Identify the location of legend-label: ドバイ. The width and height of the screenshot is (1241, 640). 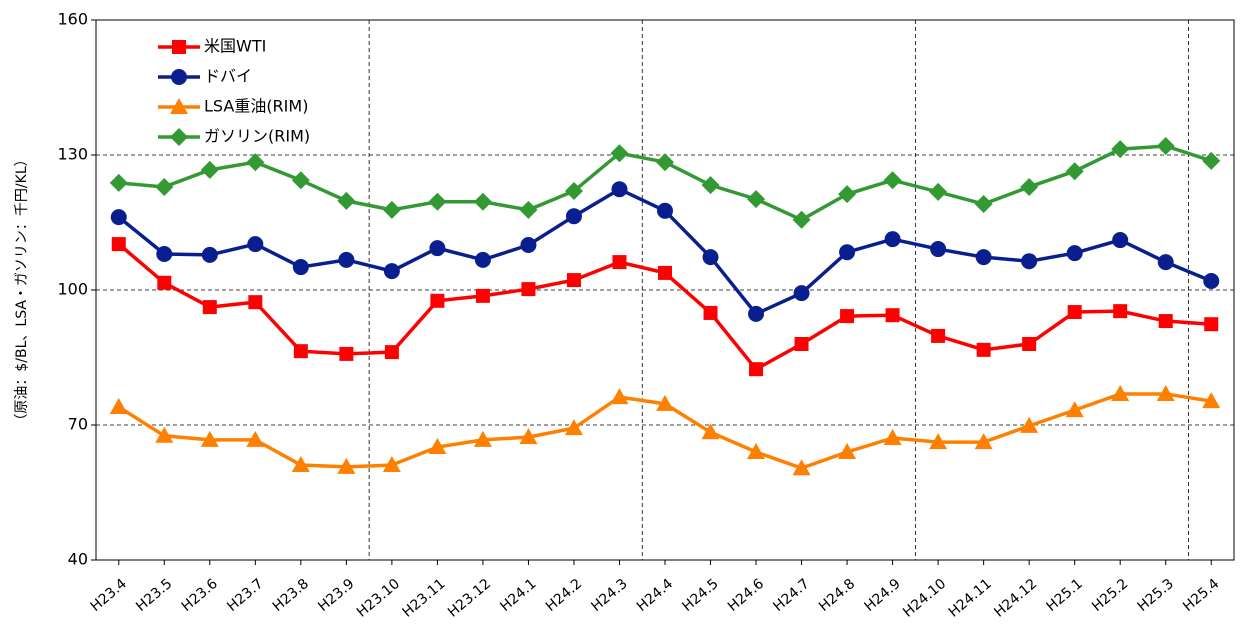
(228, 76).